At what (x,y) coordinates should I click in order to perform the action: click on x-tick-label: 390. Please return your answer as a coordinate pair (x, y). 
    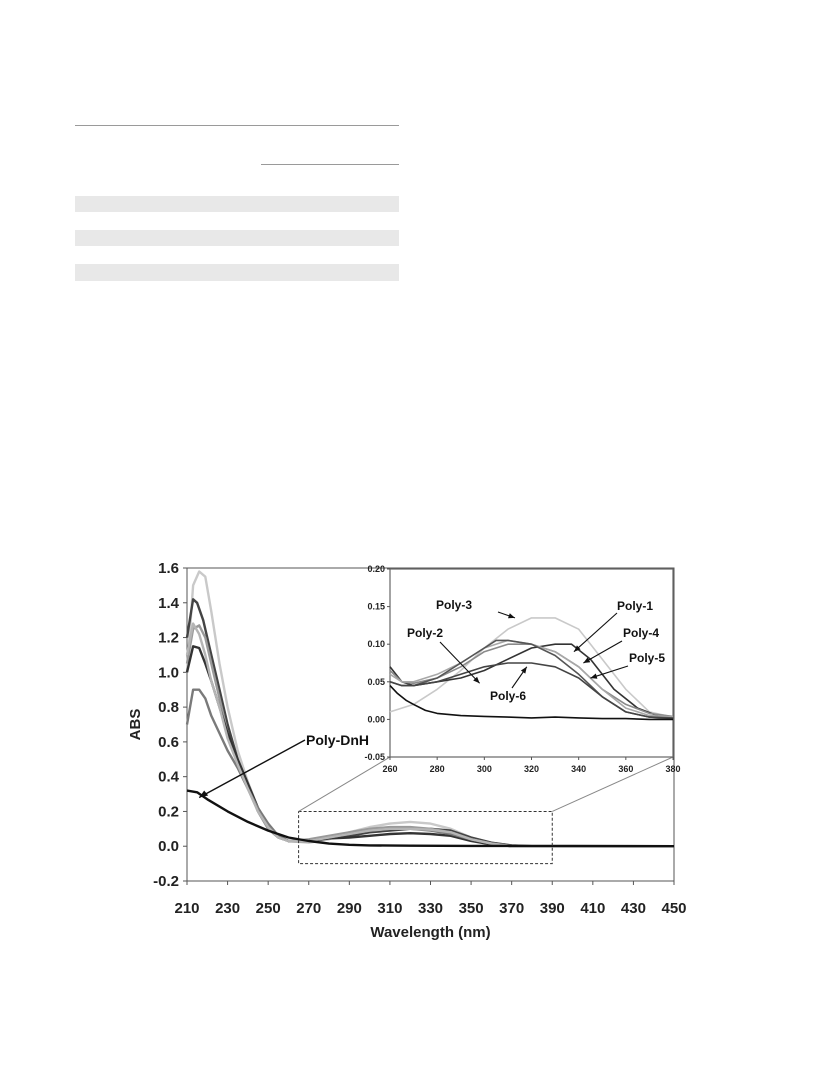
    Looking at the image, I should click on (552, 908).